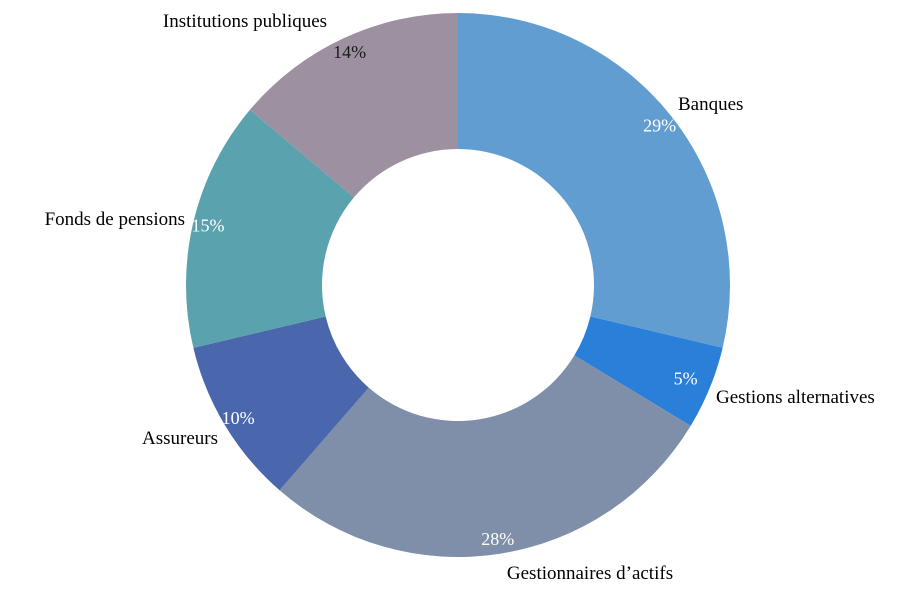 This screenshot has width=924, height=597. What do you see at coordinates (686, 378) in the screenshot?
I see `value-label-gestions-alternatives: 5%` at bounding box center [686, 378].